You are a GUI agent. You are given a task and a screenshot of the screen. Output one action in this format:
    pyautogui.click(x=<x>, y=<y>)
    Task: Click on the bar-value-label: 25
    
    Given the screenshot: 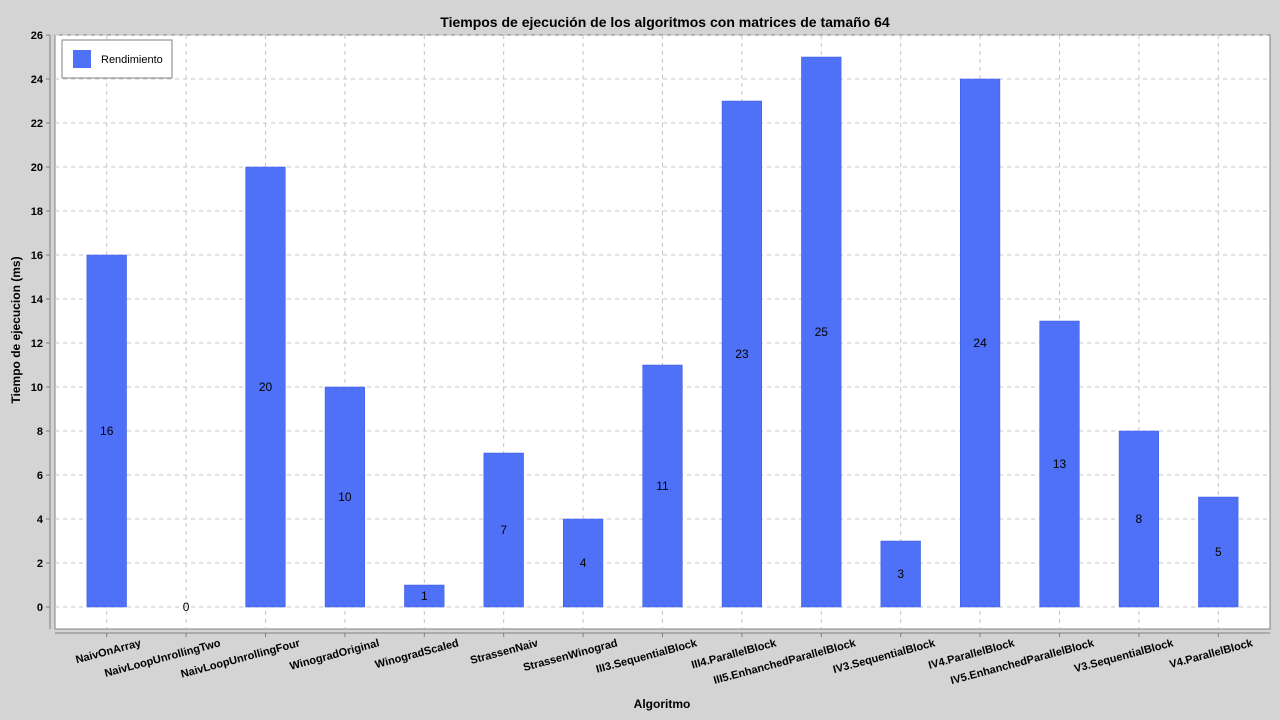 What is the action you would take?
    pyautogui.click(x=822, y=332)
    